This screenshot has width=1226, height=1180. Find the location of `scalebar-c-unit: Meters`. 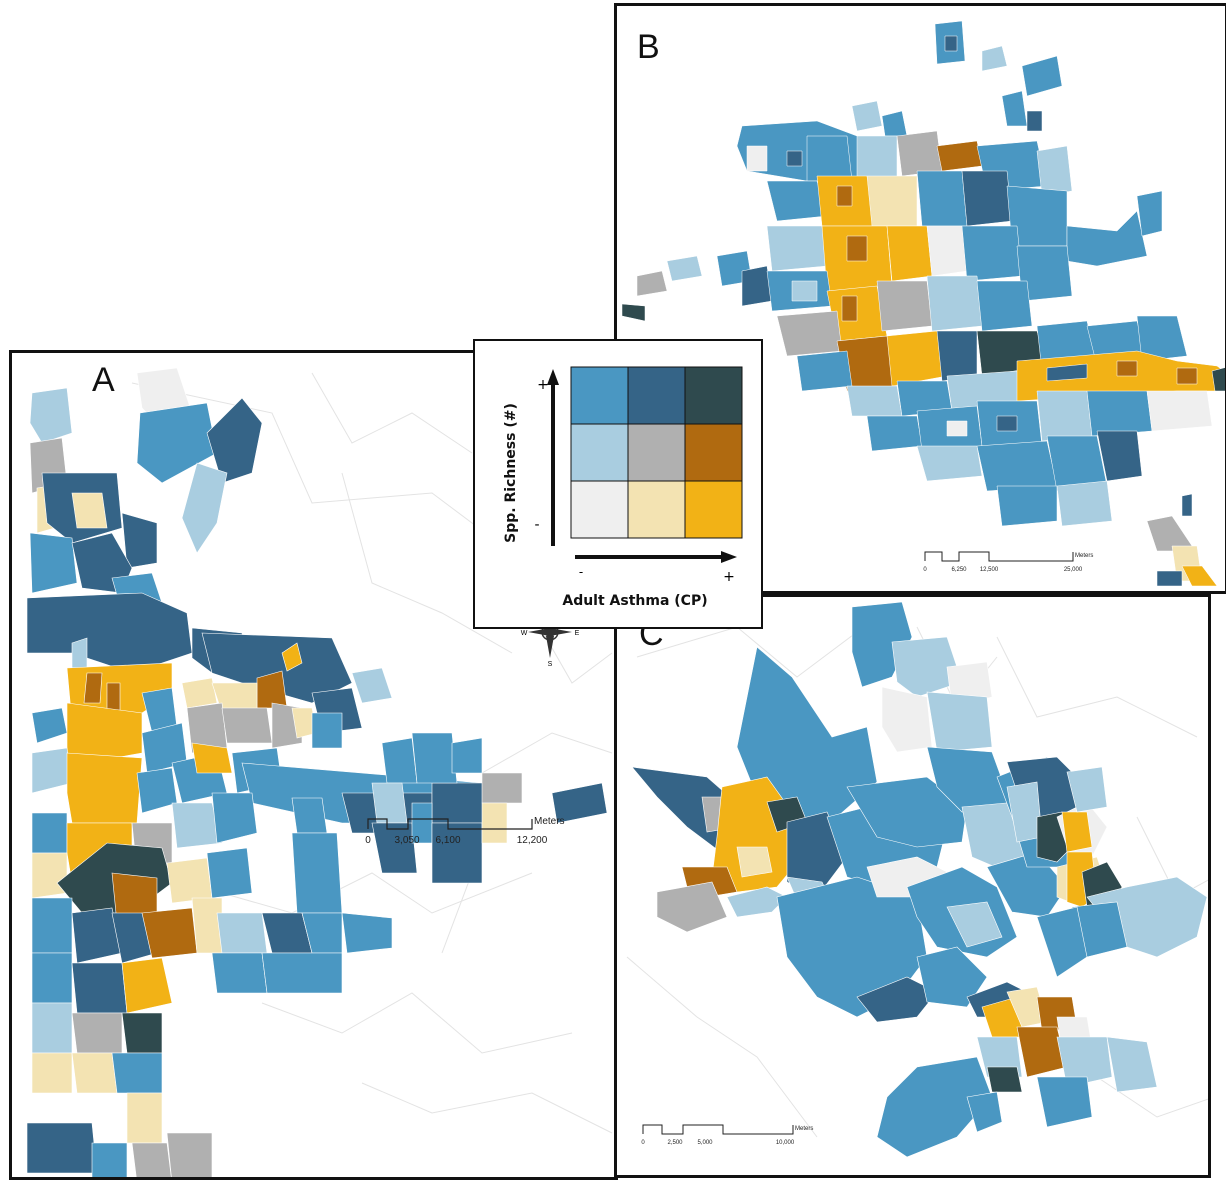

scalebar-c-unit: Meters is located at coordinates (804, 1129).